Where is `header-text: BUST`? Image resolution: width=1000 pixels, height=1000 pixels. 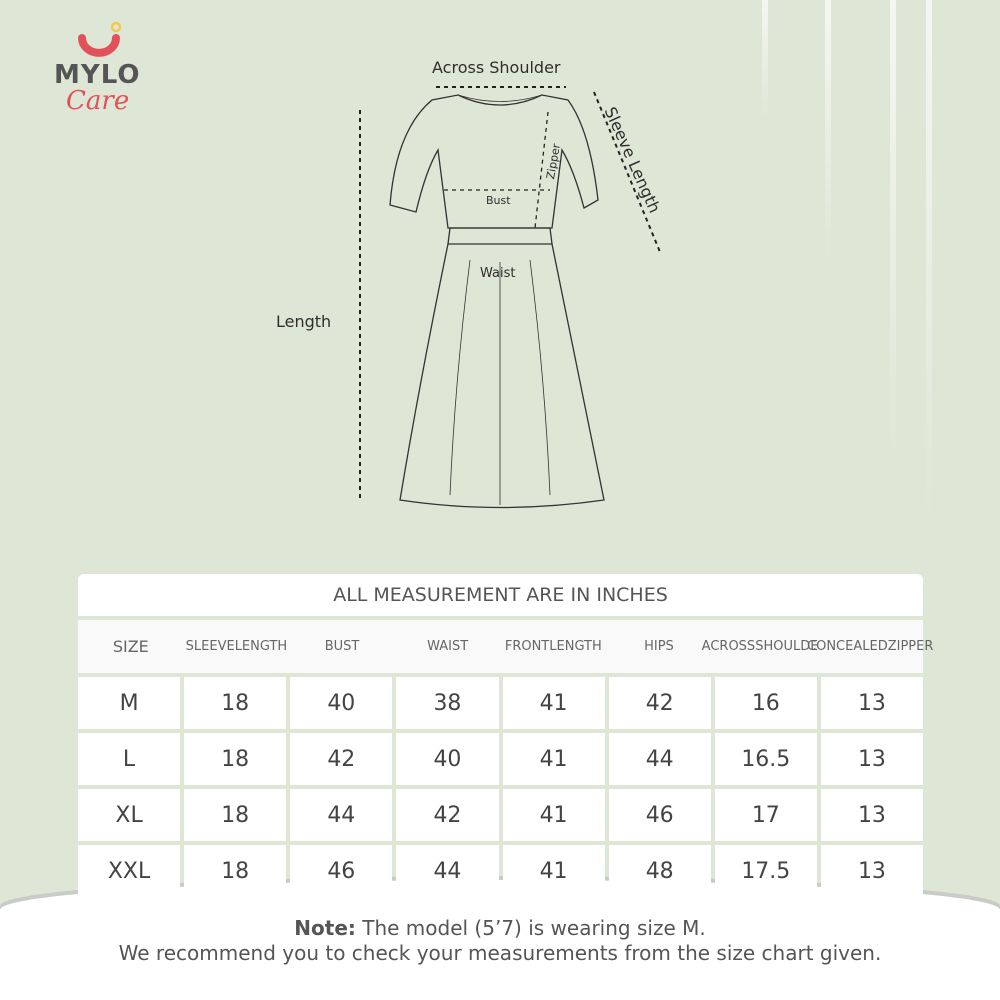
header-text: BUST is located at coordinates (342, 646).